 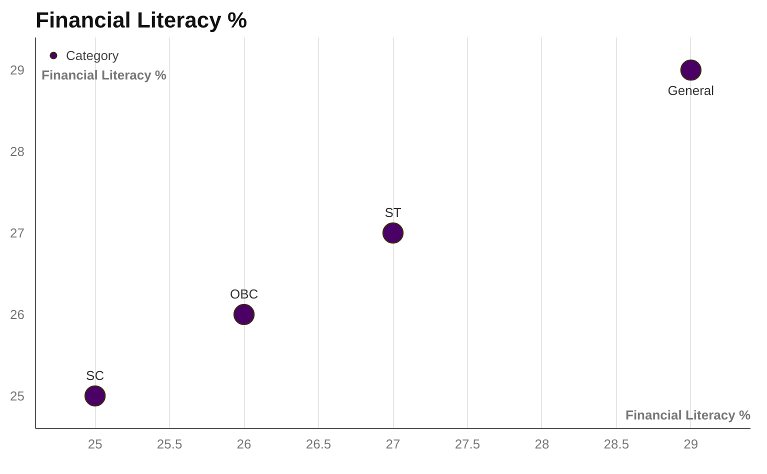 I want to click on legend-label: Category, so click(x=92, y=55).